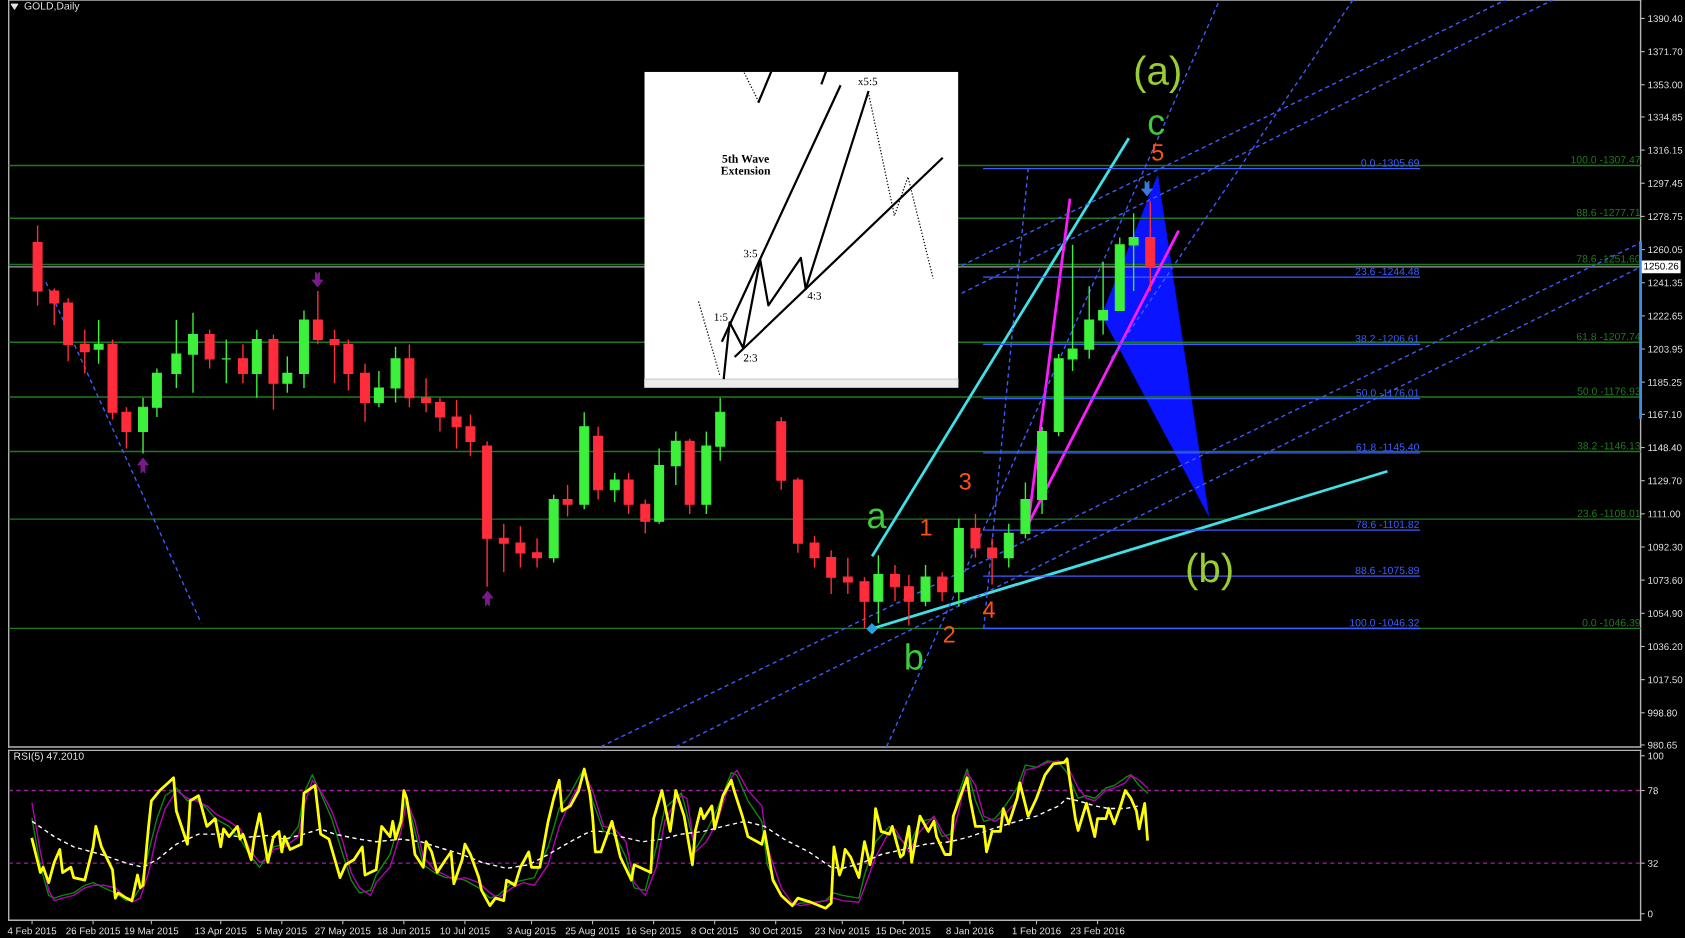 The image size is (1685, 938). Describe the element at coordinates (93, 931) in the screenshot. I see `x-tick-label: 26 Feb 2015` at that location.